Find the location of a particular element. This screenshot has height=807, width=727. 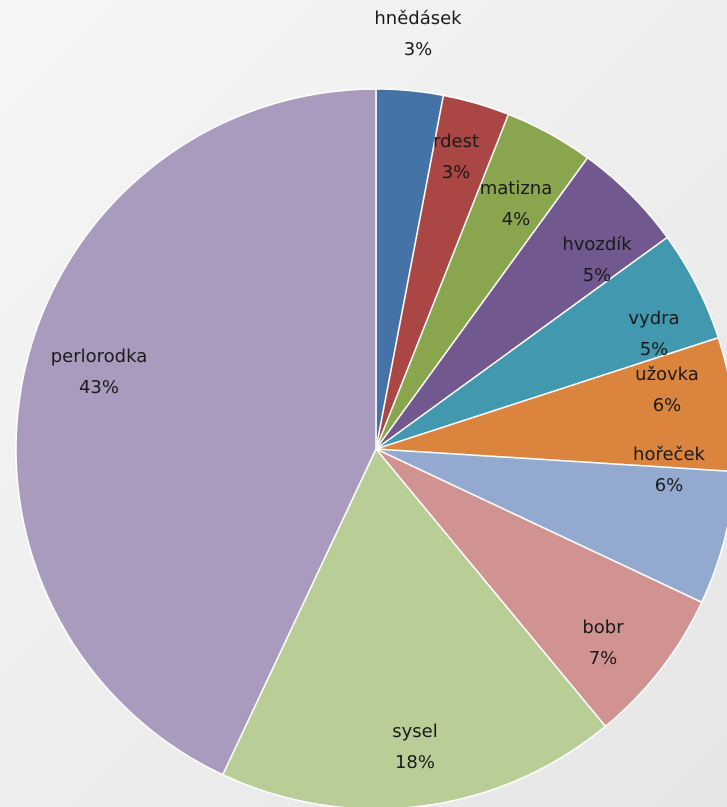

slice-category-label: hnědásek is located at coordinates (418, 18).